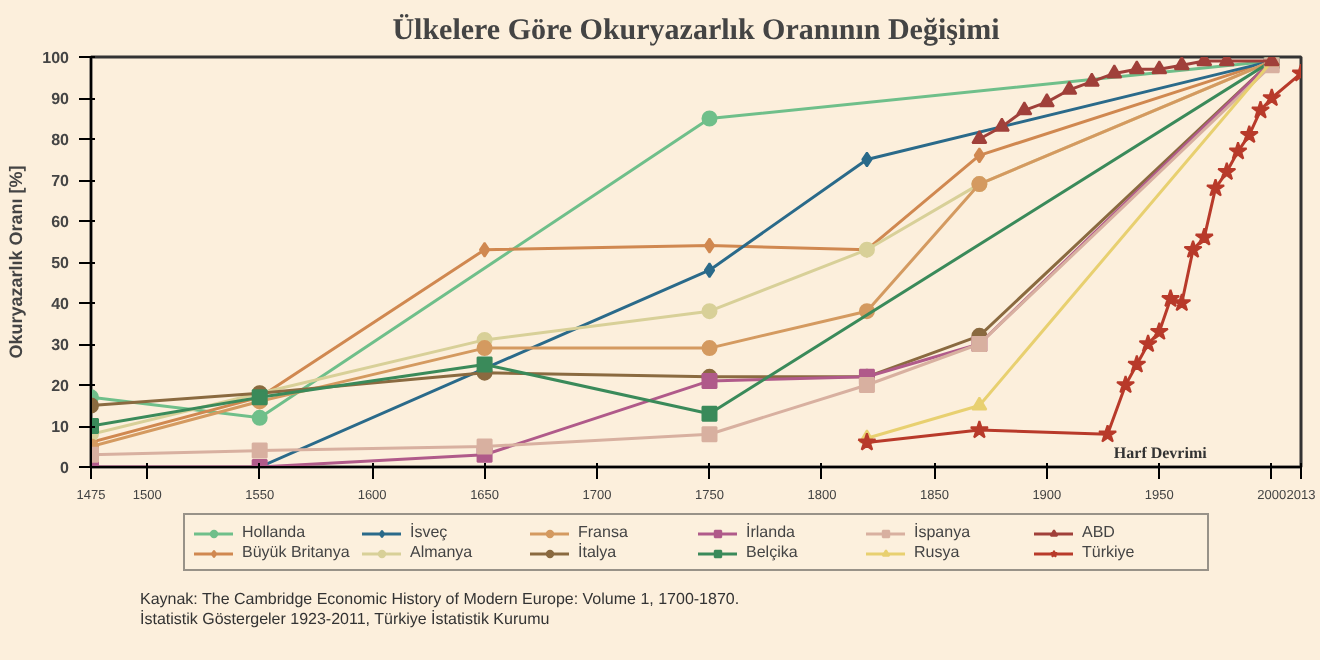 This screenshot has width=1320, height=660. I want to click on y-tick-label: 100, so click(56, 58).